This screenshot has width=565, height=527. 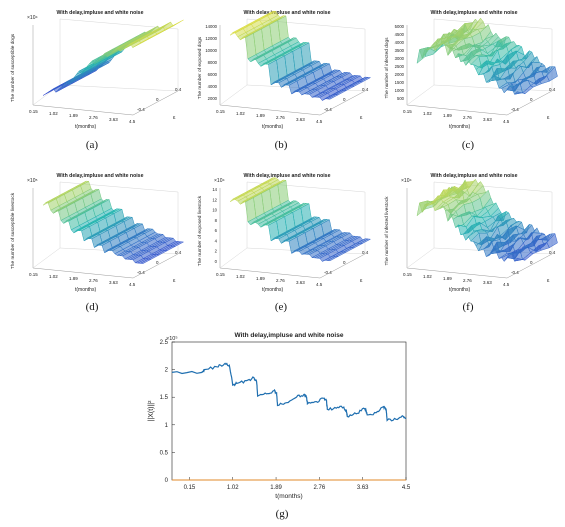 I want to click on caption-e: (e), so click(x=281, y=307).